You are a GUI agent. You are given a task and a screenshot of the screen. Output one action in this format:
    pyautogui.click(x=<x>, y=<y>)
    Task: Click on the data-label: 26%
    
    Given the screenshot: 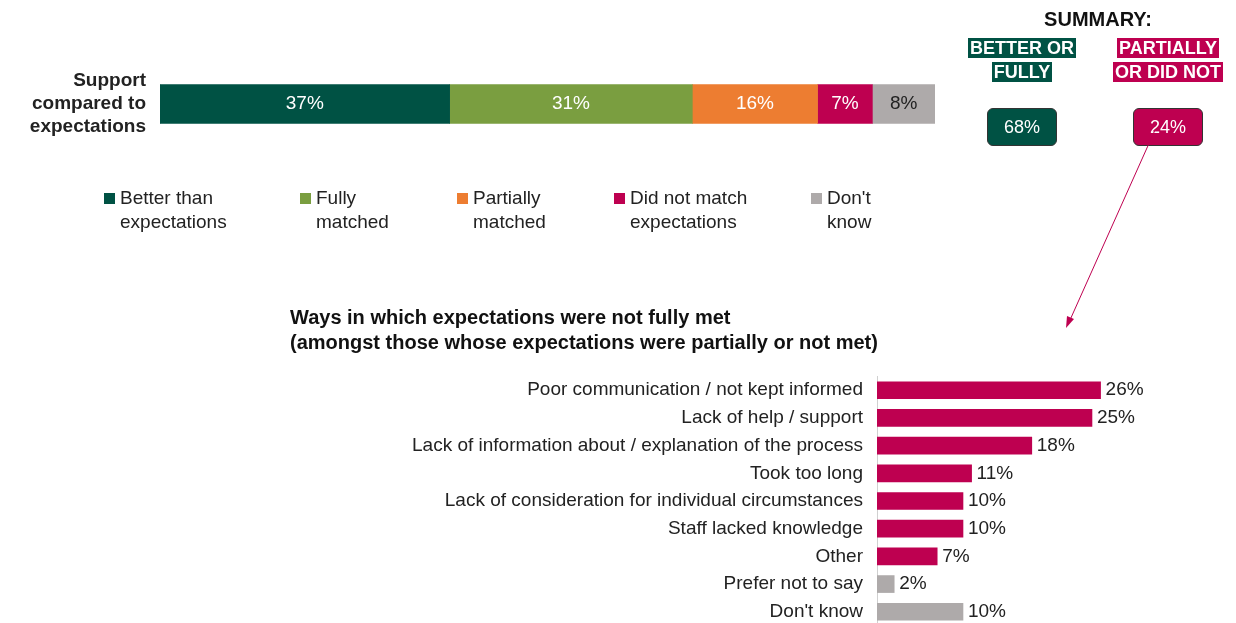 What is the action you would take?
    pyautogui.click(x=1124, y=389)
    